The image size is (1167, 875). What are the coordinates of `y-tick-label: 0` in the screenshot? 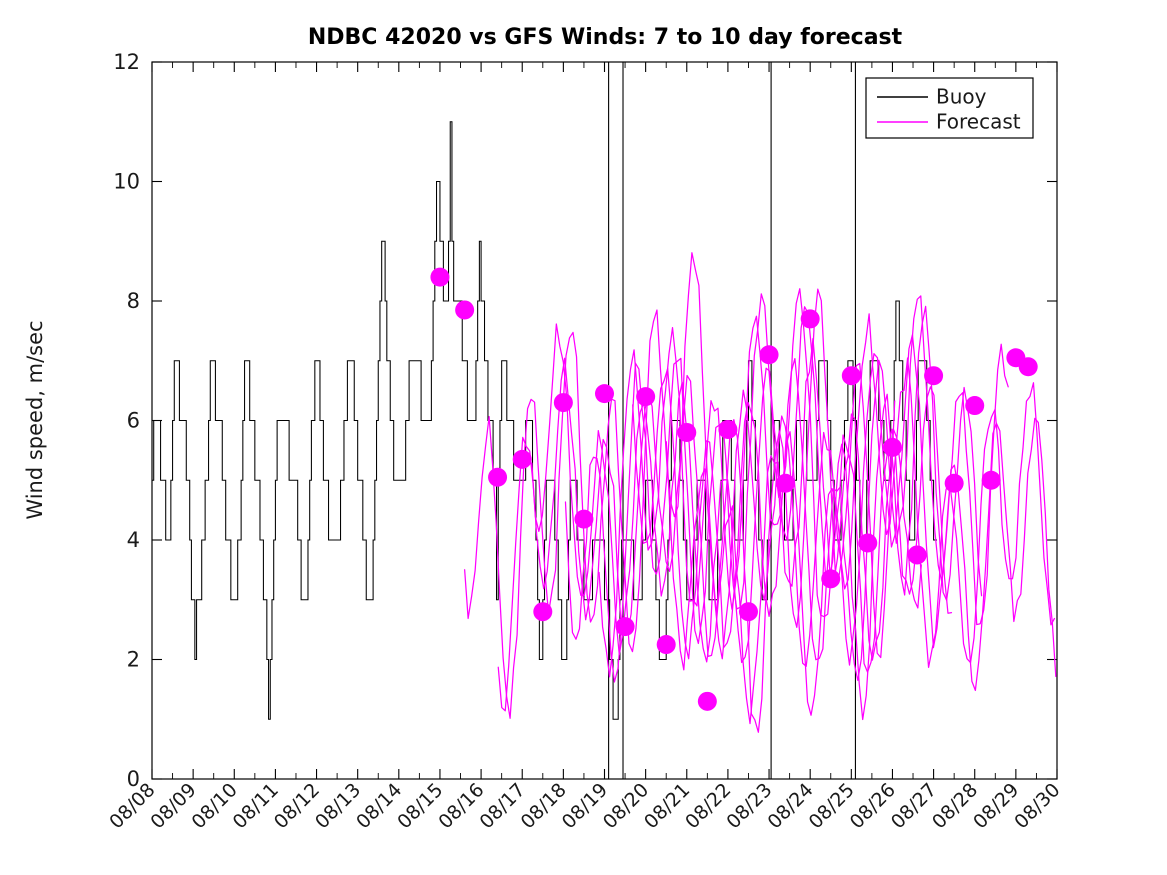 It's located at (133, 779).